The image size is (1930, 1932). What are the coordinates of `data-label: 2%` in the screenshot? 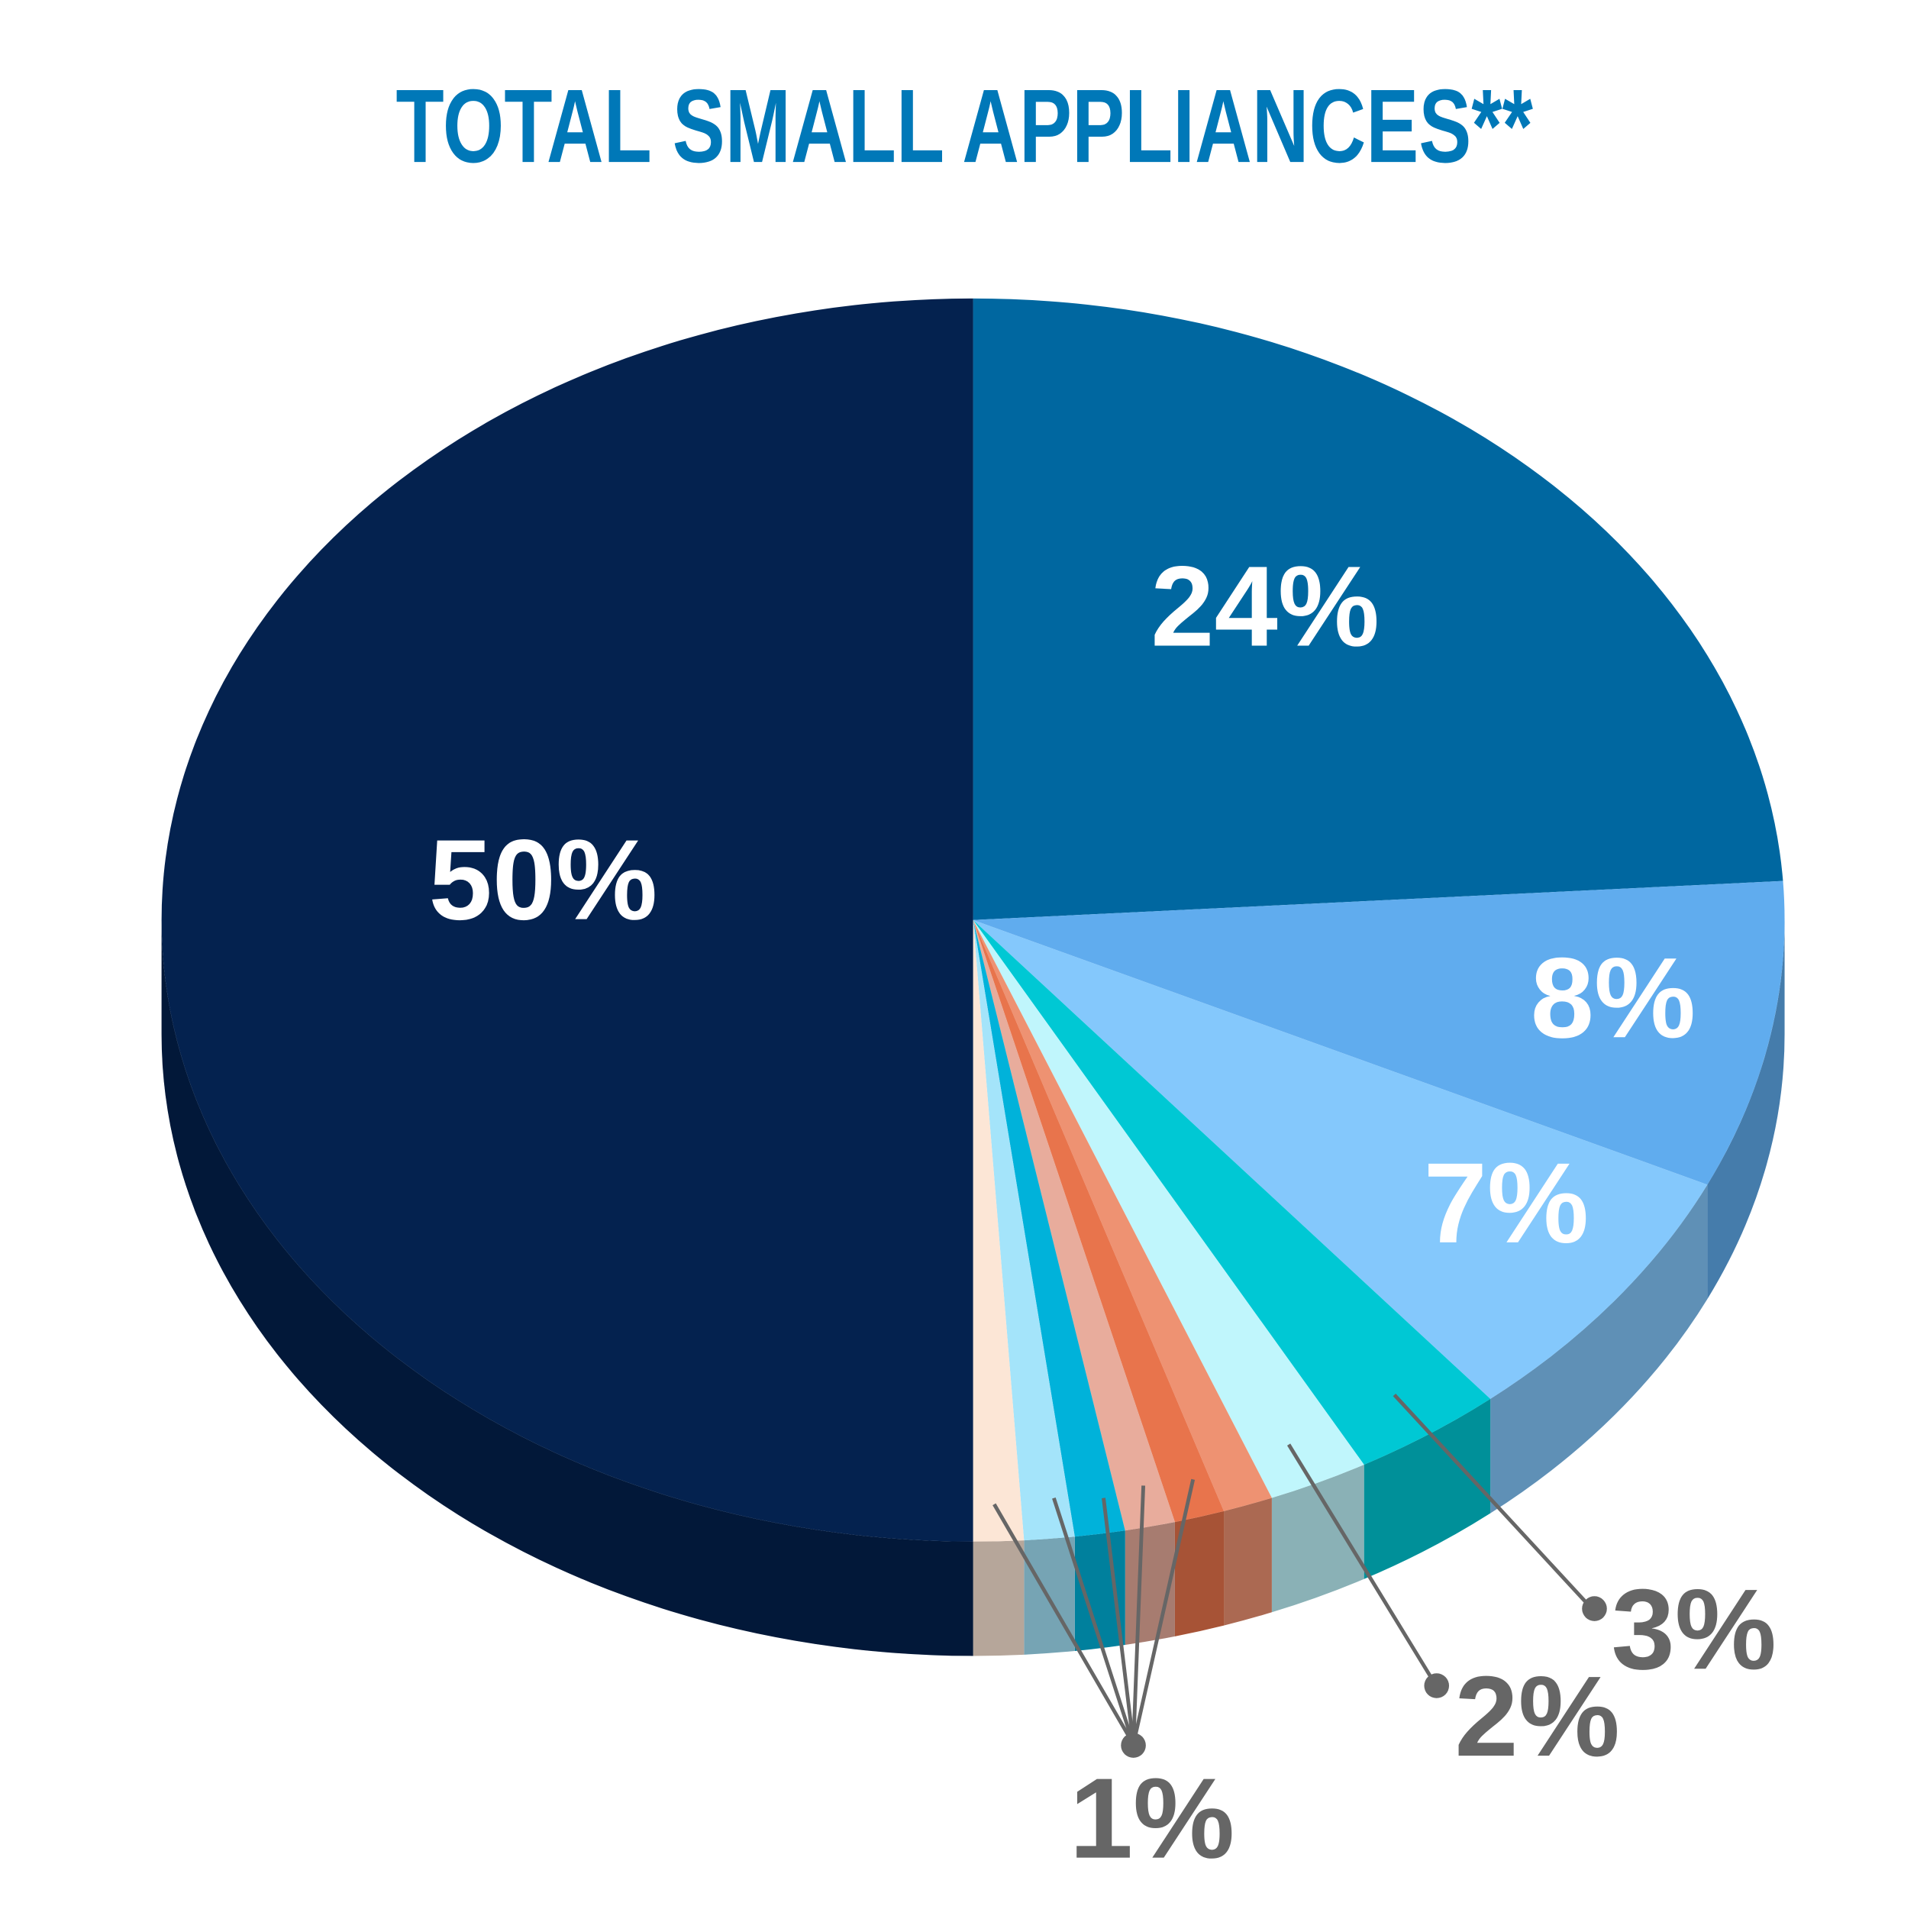 It's located at (1536, 1716).